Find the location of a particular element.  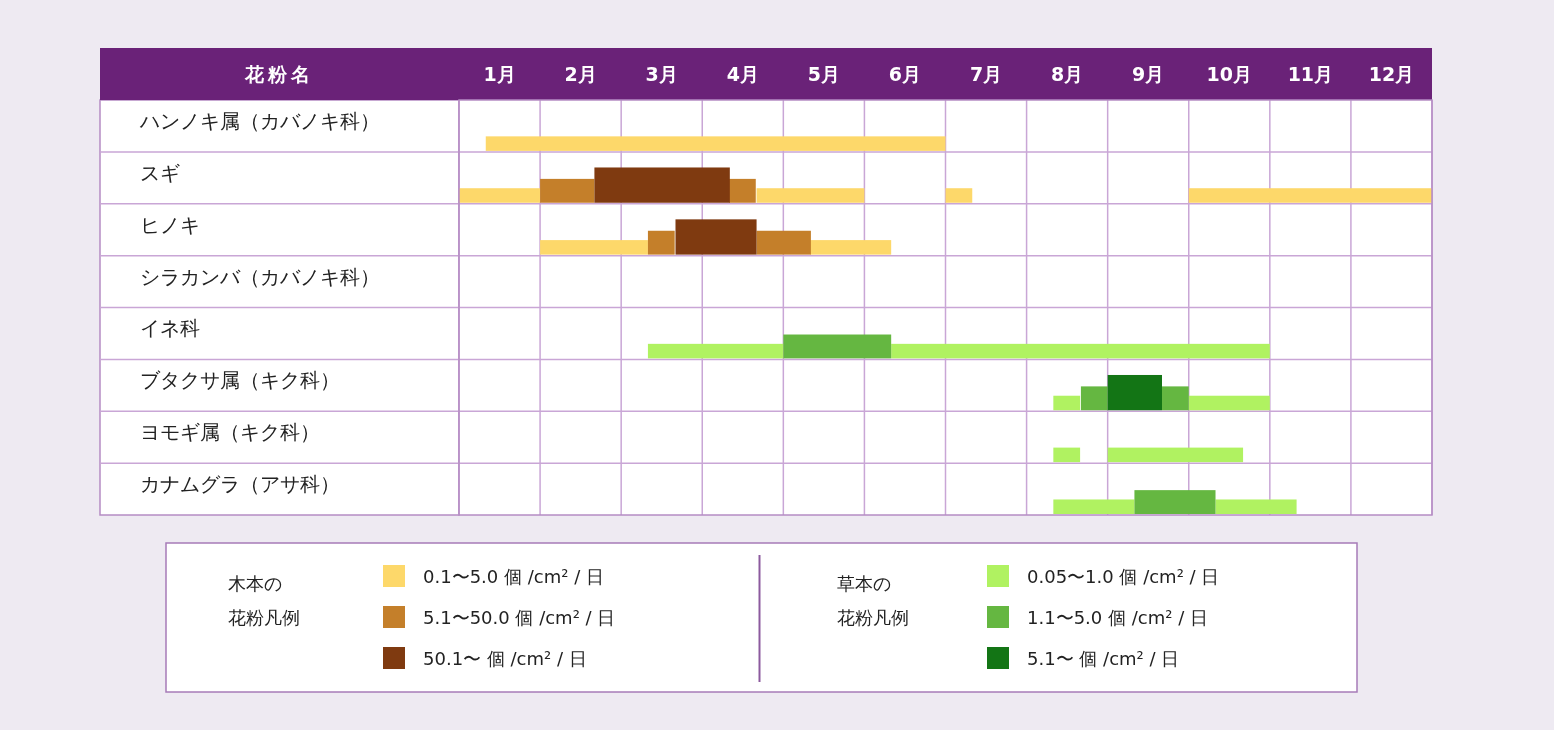

x-tick-label: 10月 is located at coordinates (1229, 74).